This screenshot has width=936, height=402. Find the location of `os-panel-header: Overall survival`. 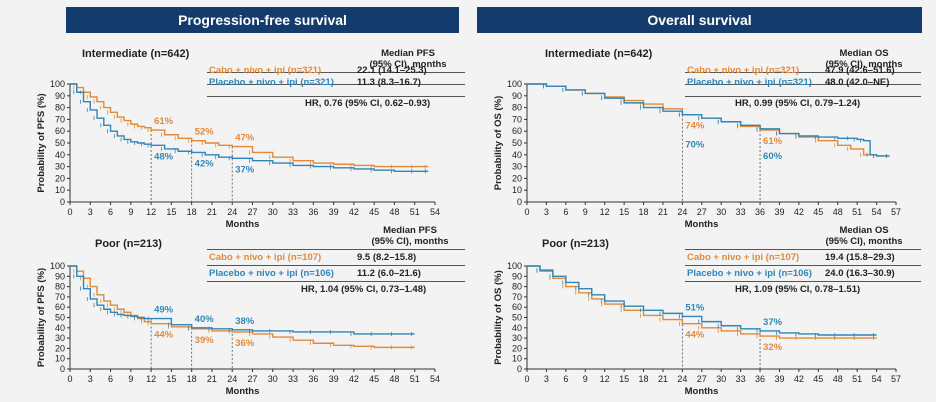

os-panel-header: Overall survival is located at coordinates (699, 20).